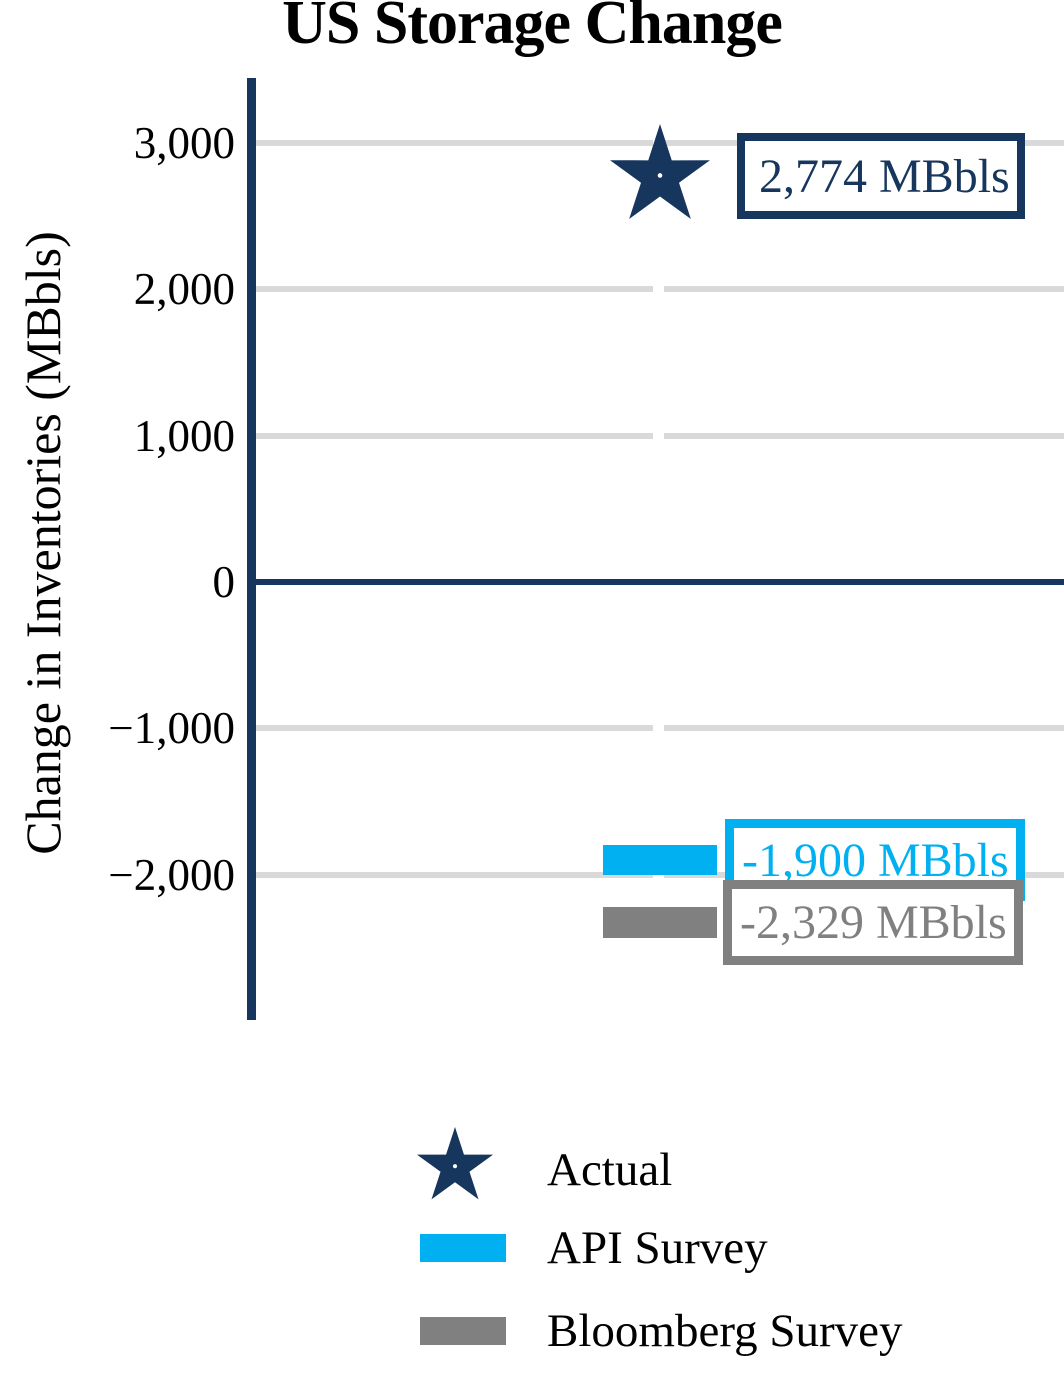  I want to click on gridline-2000, so click(660, 289).